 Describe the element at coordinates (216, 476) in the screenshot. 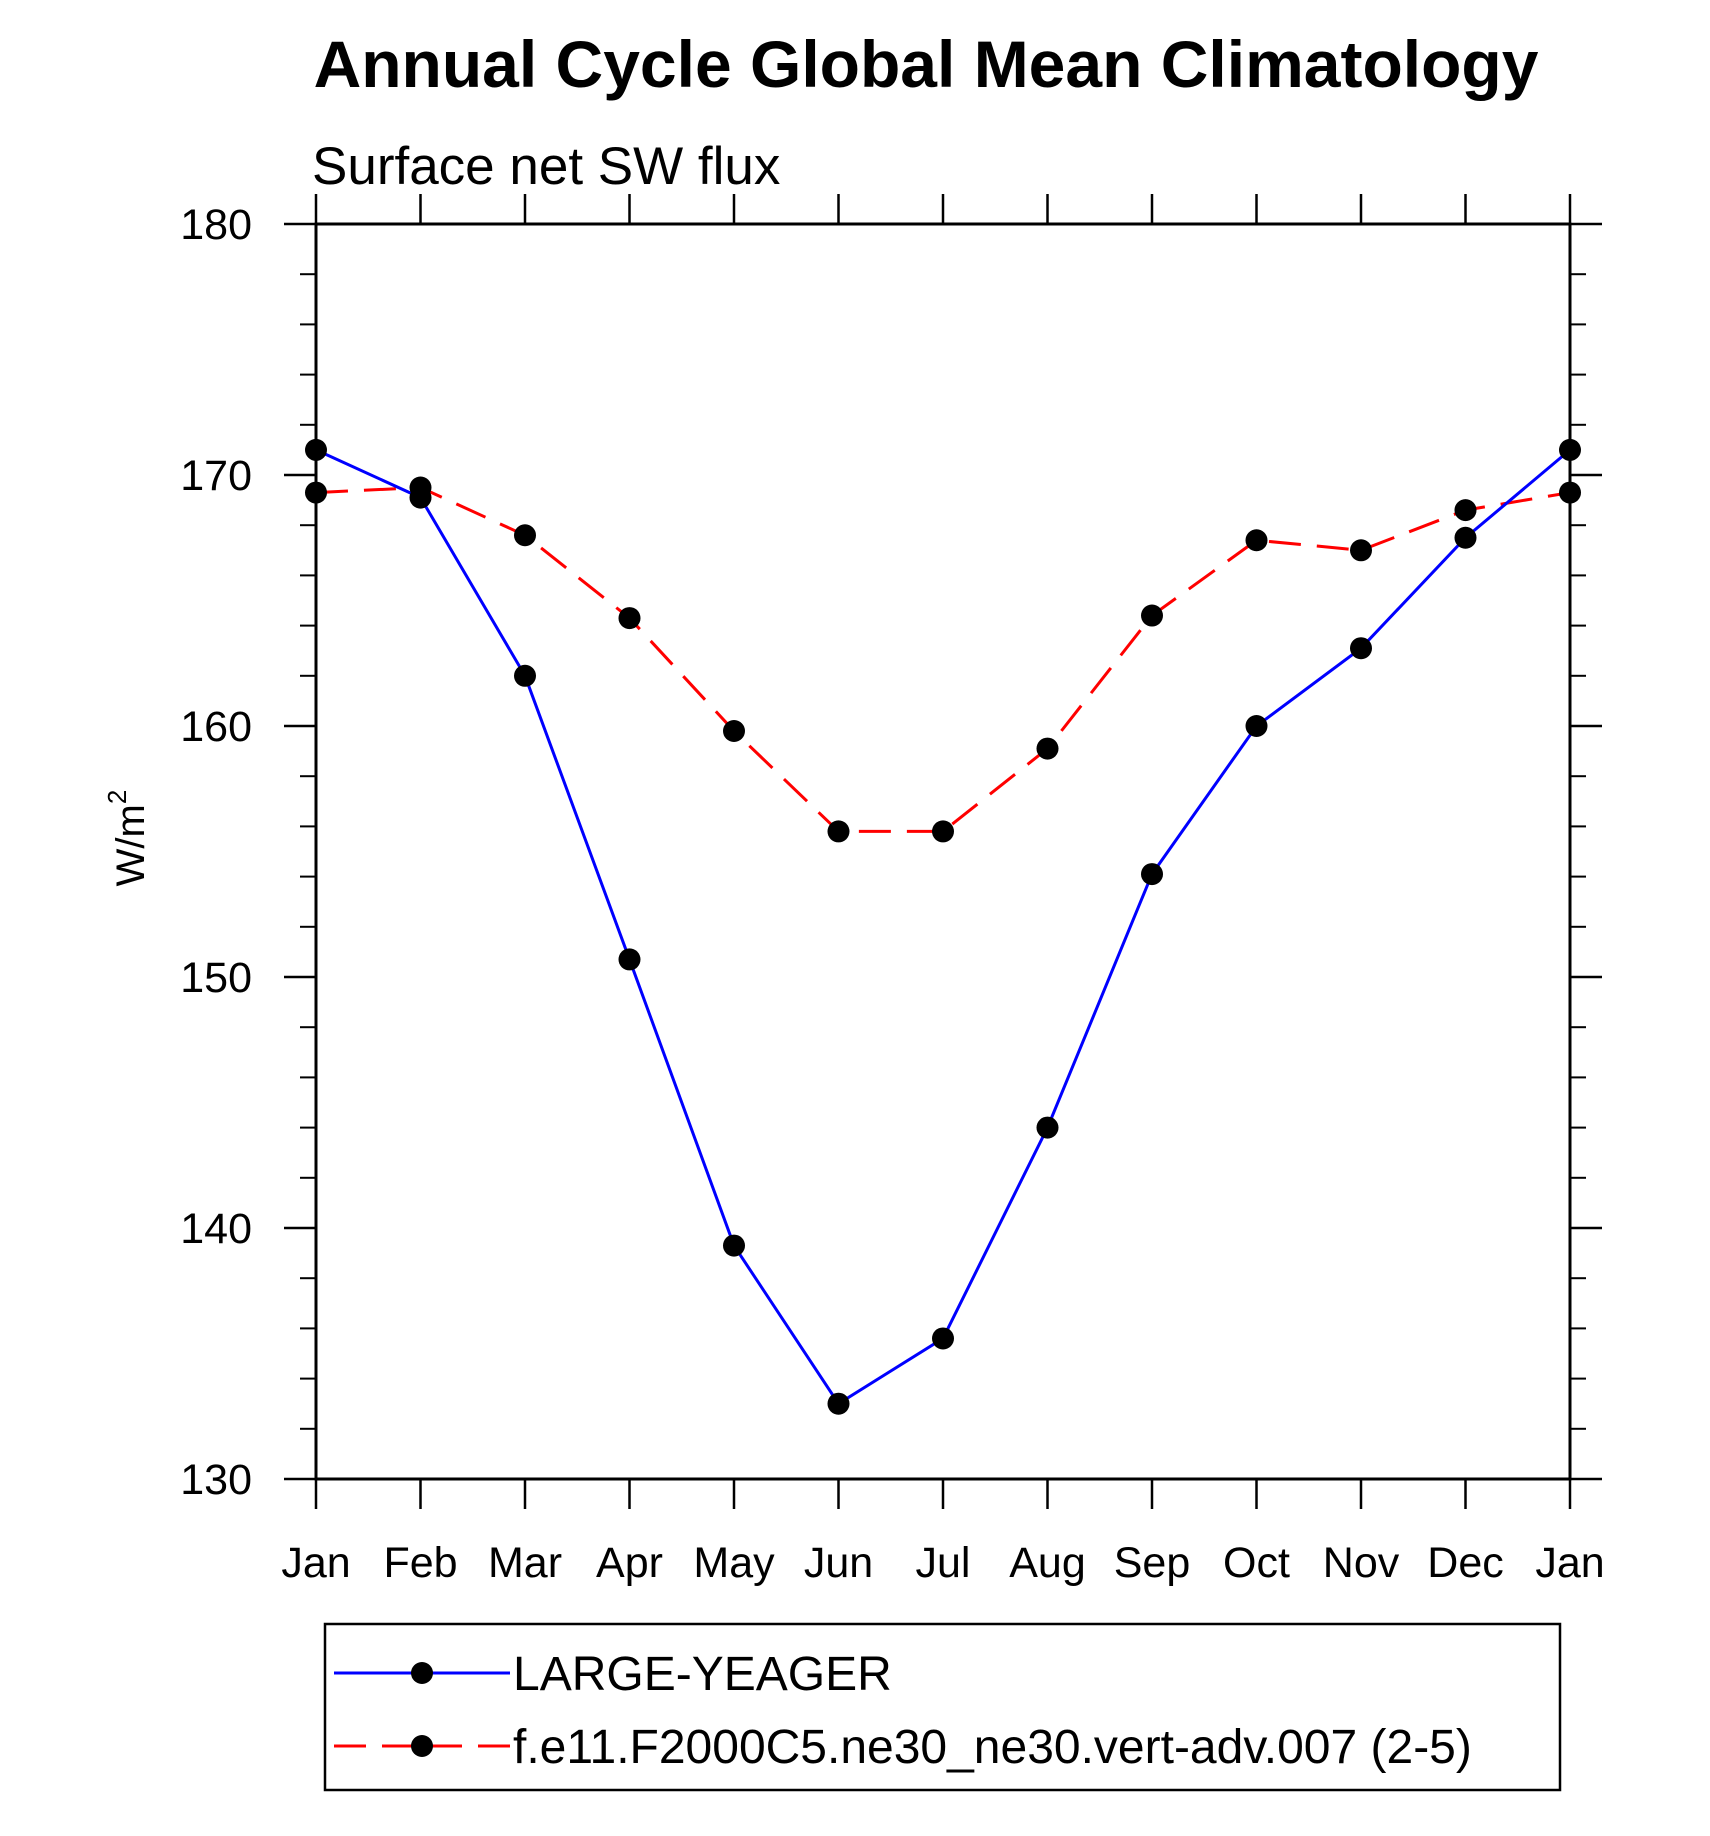

I see `y-tick-label: 170` at that location.